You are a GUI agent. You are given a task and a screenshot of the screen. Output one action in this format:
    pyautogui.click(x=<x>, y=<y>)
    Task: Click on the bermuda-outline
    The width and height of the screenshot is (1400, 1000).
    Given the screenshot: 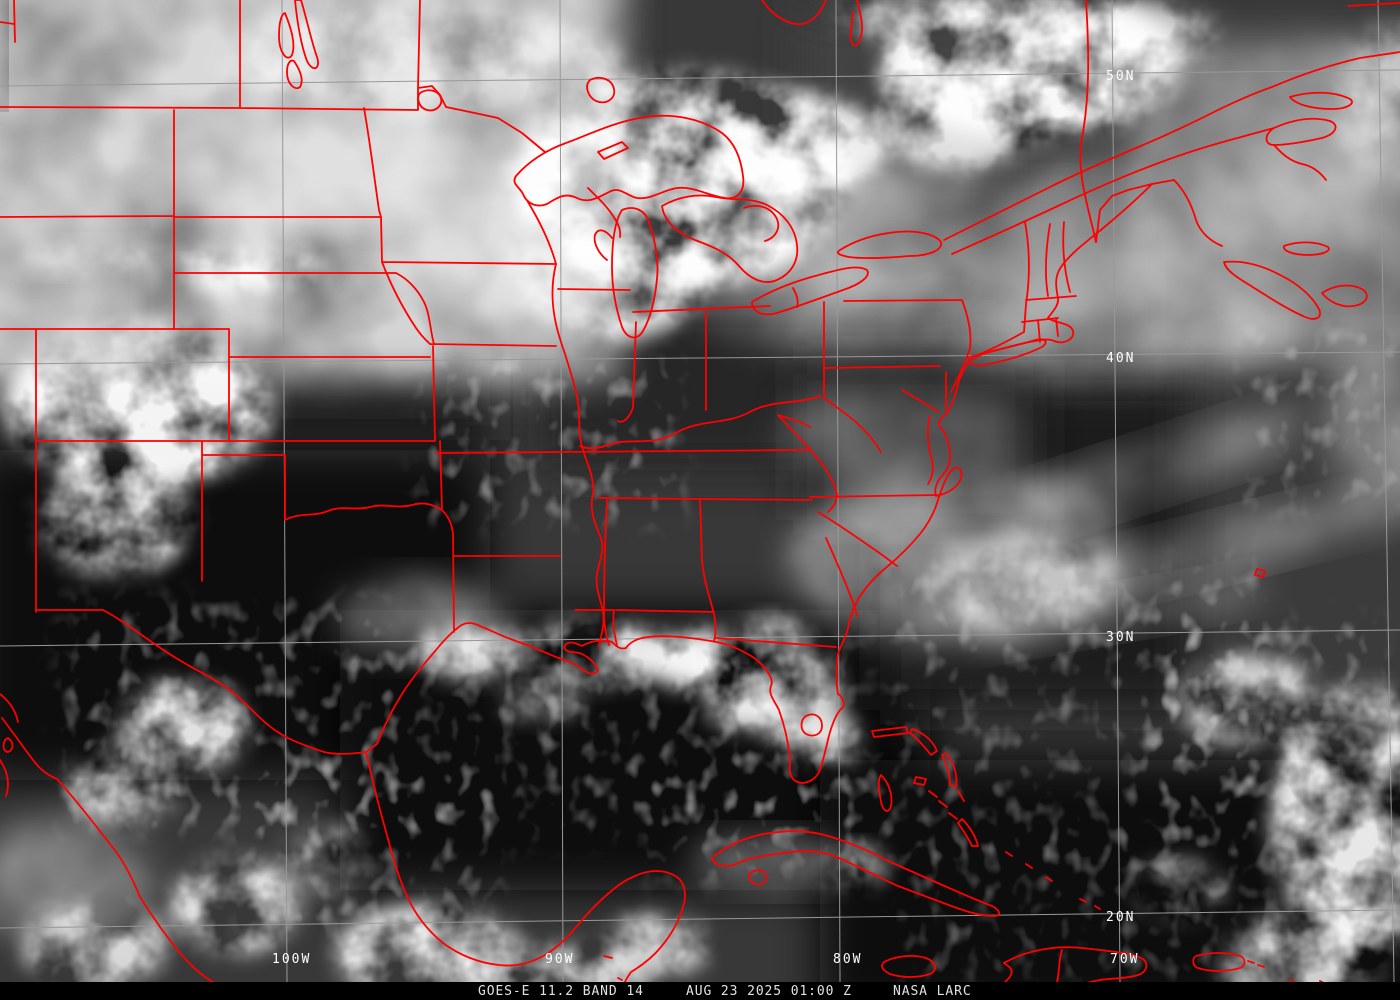 What is the action you would take?
    pyautogui.click(x=1260, y=573)
    